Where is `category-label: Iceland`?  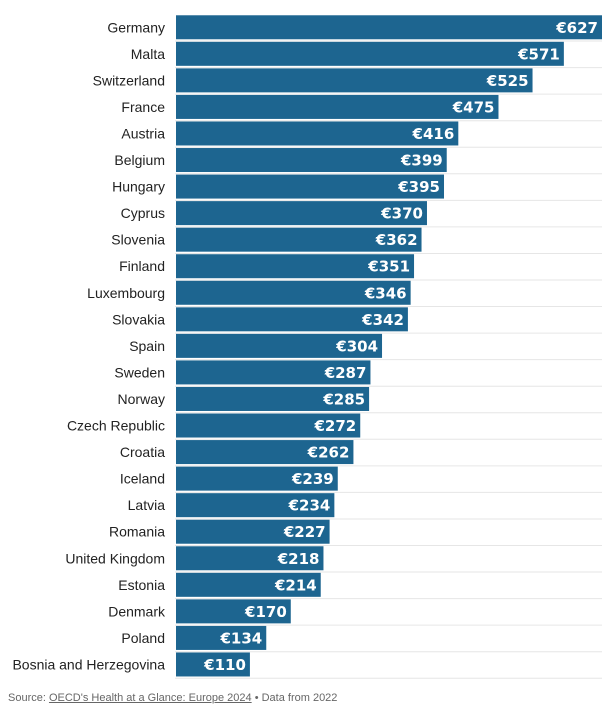 category-label: Iceland is located at coordinates (142, 479).